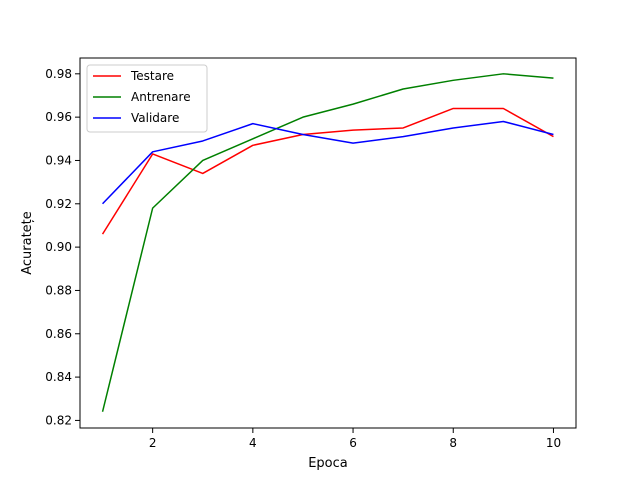 The image size is (640, 484). I want to click on y-tick-label: 0.86, so click(58, 334).